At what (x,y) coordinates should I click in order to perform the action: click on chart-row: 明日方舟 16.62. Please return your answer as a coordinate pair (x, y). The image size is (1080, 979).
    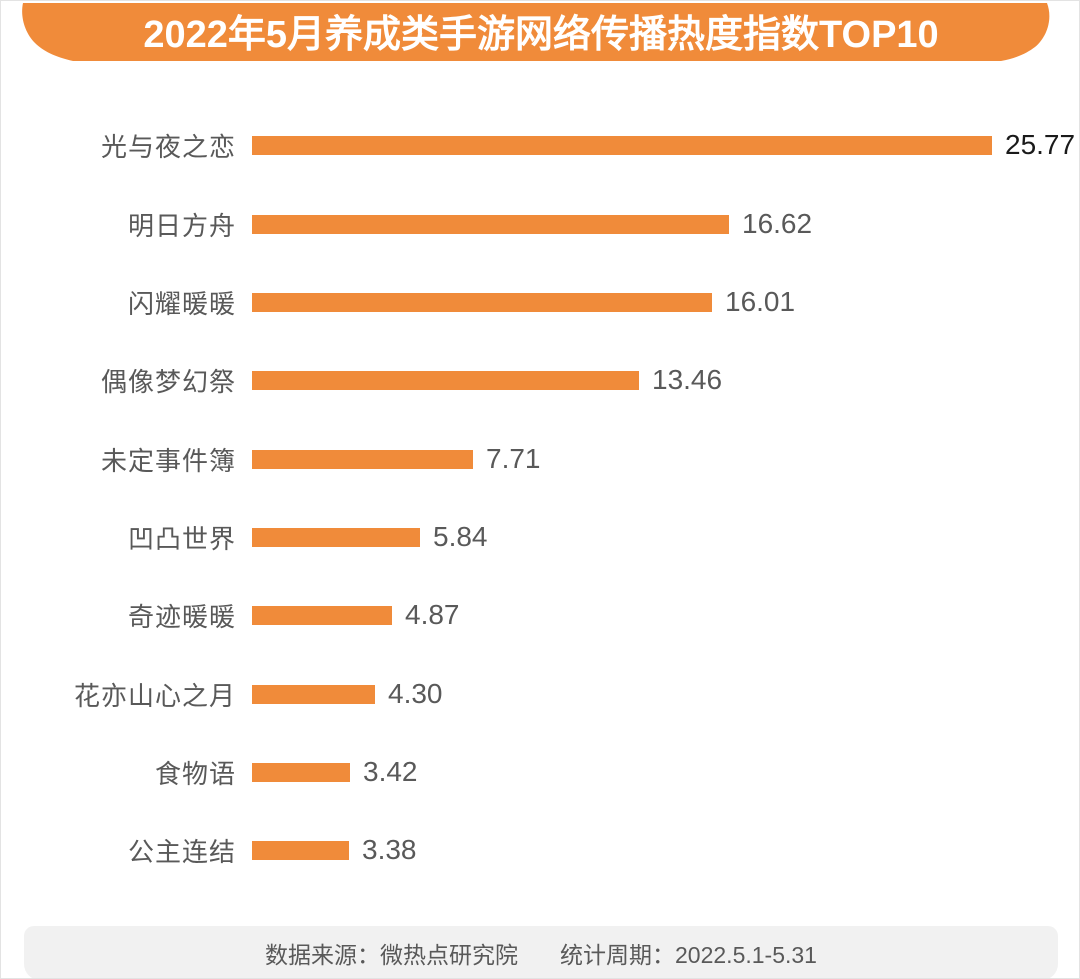
    Looking at the image, I should click on (540, 224).